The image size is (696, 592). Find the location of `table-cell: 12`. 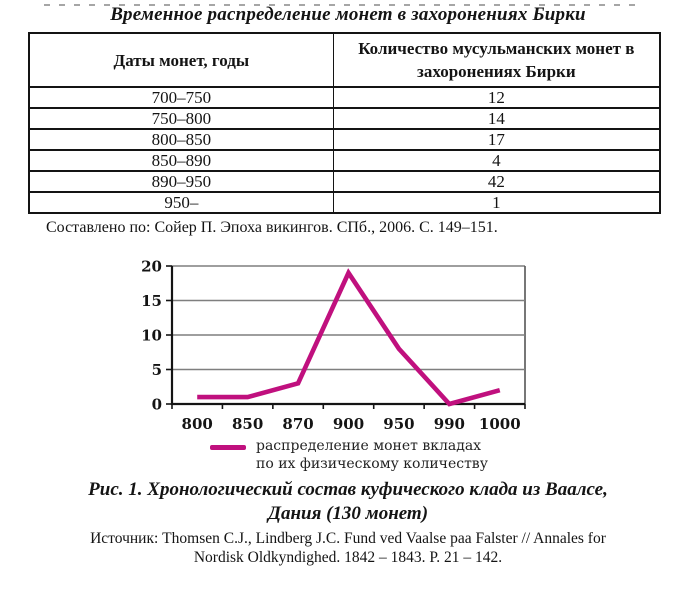

table-cell: 12 is located at coordinates (496, 97).